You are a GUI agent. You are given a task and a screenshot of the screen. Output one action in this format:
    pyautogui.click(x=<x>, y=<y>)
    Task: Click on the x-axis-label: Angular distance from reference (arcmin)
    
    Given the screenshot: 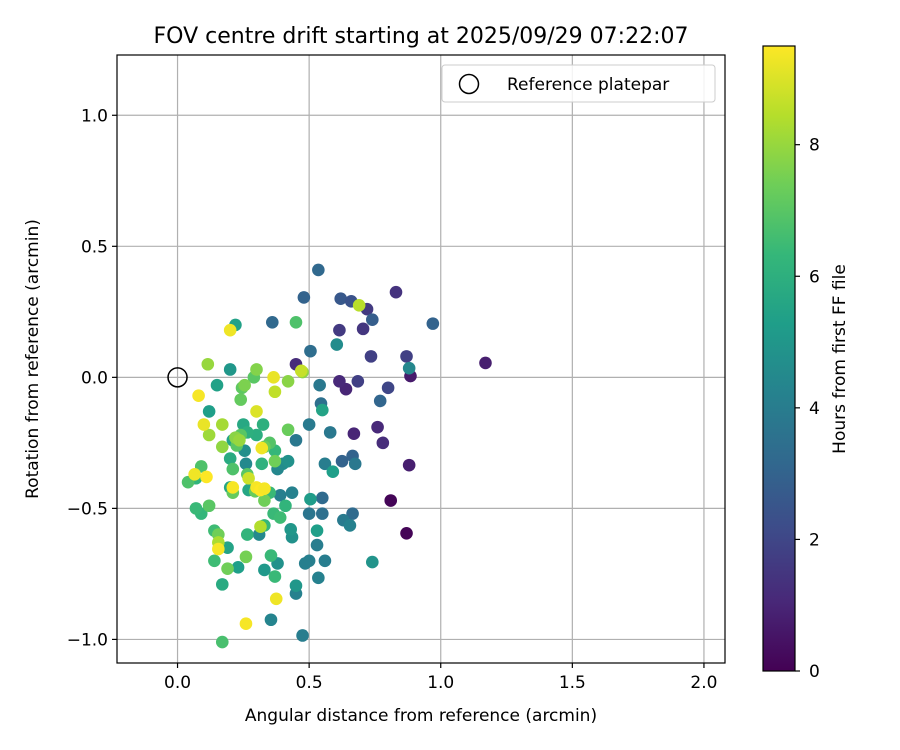 What is the action you would take?
    pyautogui.click(x=421, y=716)
    